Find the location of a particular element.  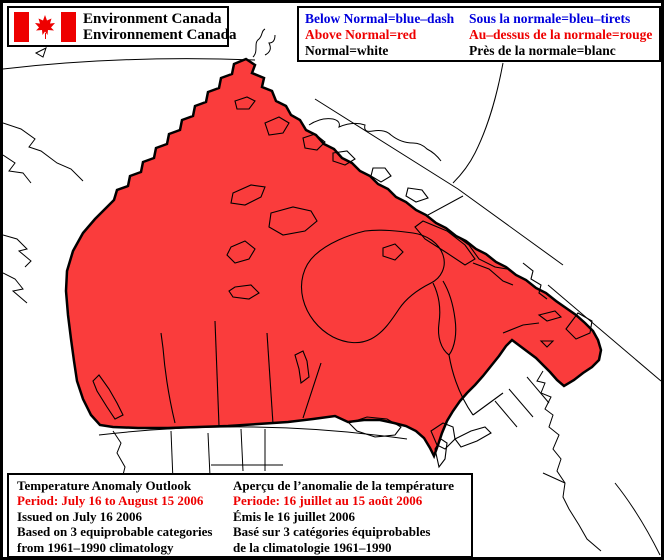

outlook-period-en: Period: July 16 to August 15 2006 is located at coordinates (110, 501).